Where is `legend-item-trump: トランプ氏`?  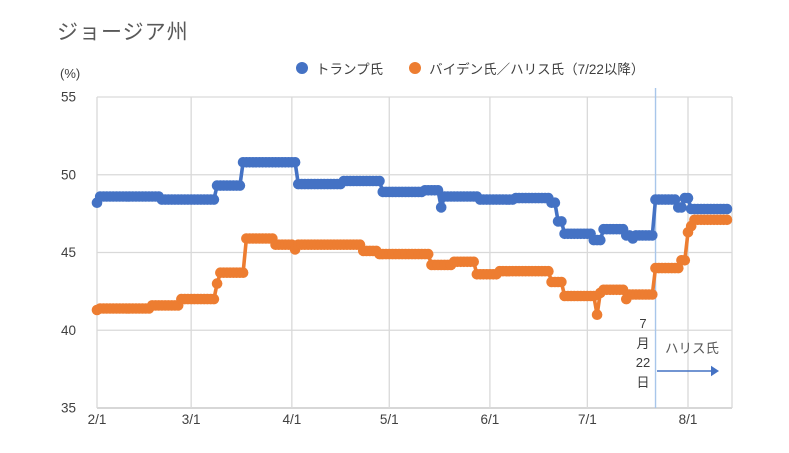 legend-item-trump: トランプ氏 is located at coordinates (339, 68).